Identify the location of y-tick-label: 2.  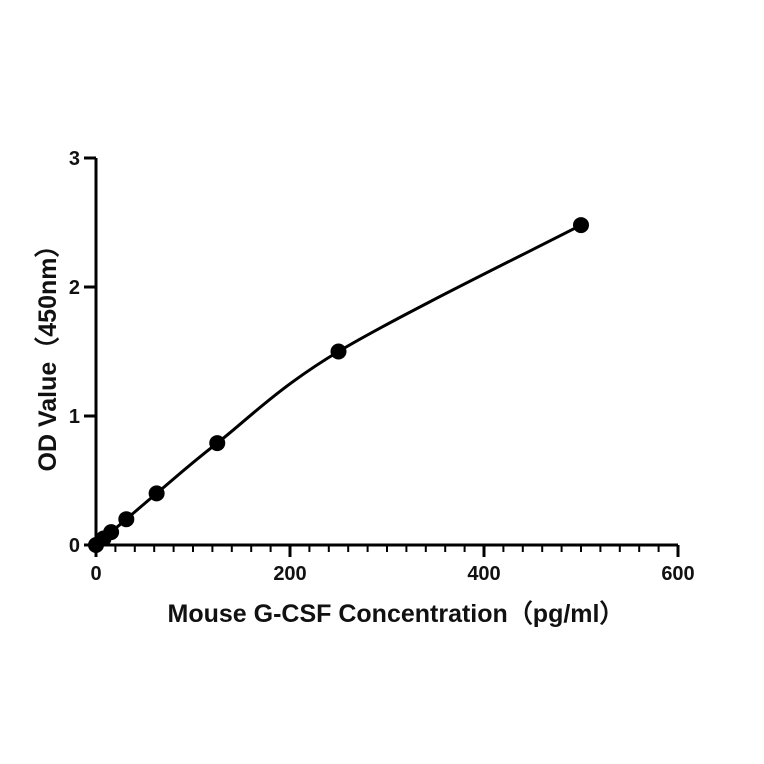
(74, 288).